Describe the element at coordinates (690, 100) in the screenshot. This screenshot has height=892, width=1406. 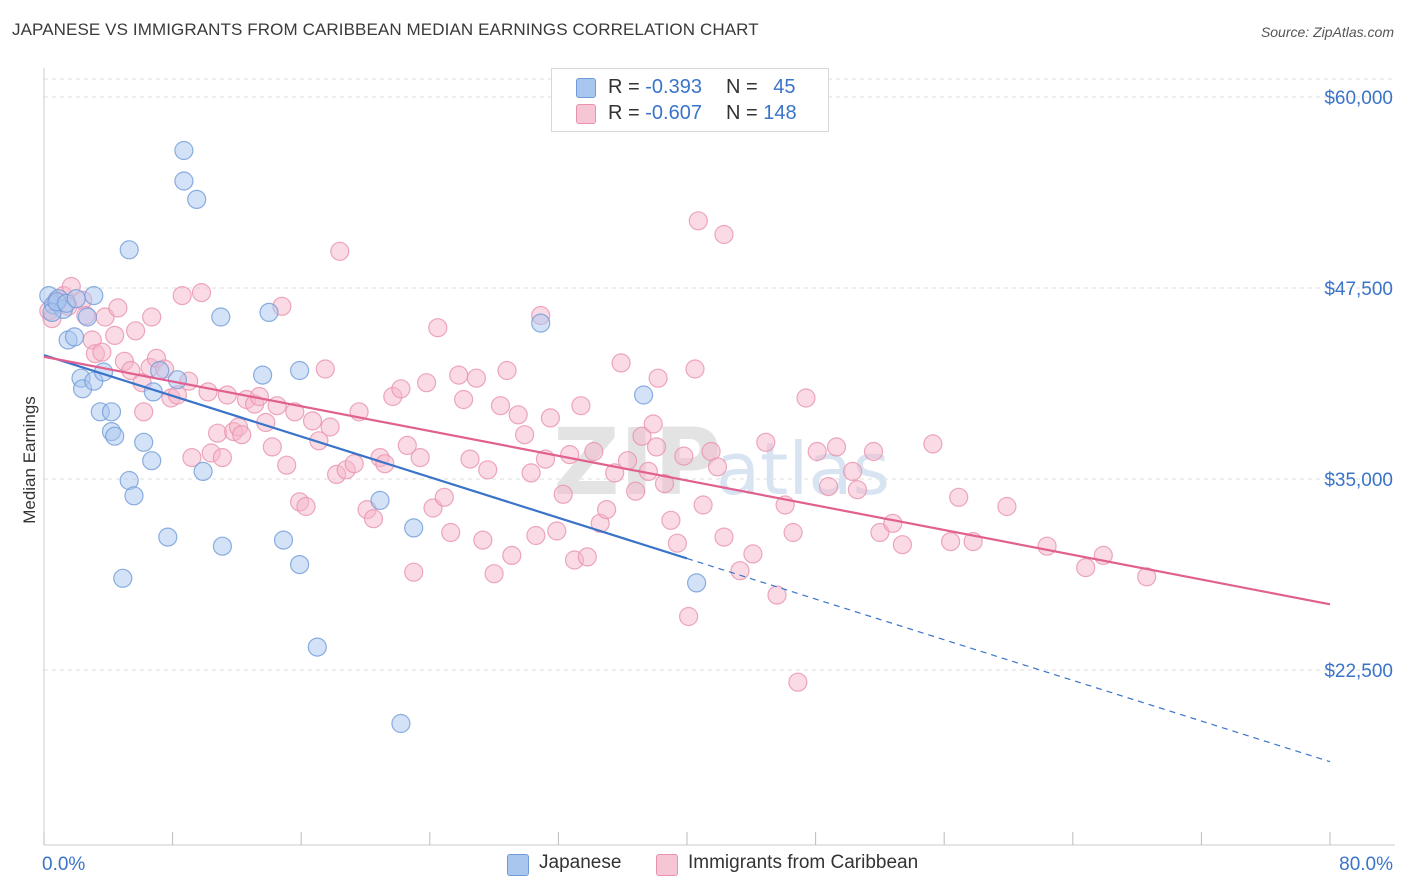
I see `legend: R = -0.393 N = 45 R = -0.607 N = 148` at that location.